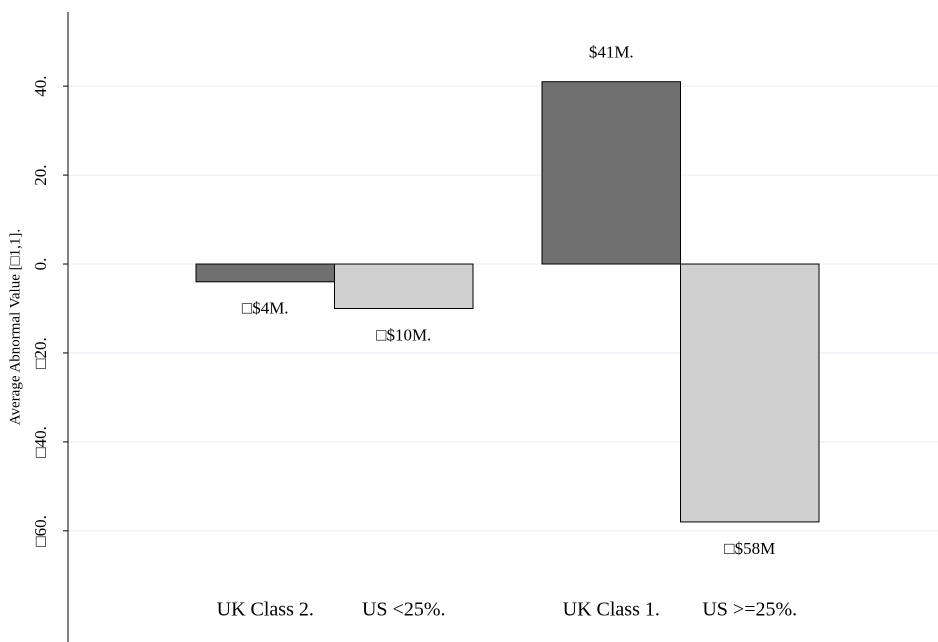  Describe the element at coordinates (265, 308) in the screenshot. I see `value-label: □$4M.` at that location.